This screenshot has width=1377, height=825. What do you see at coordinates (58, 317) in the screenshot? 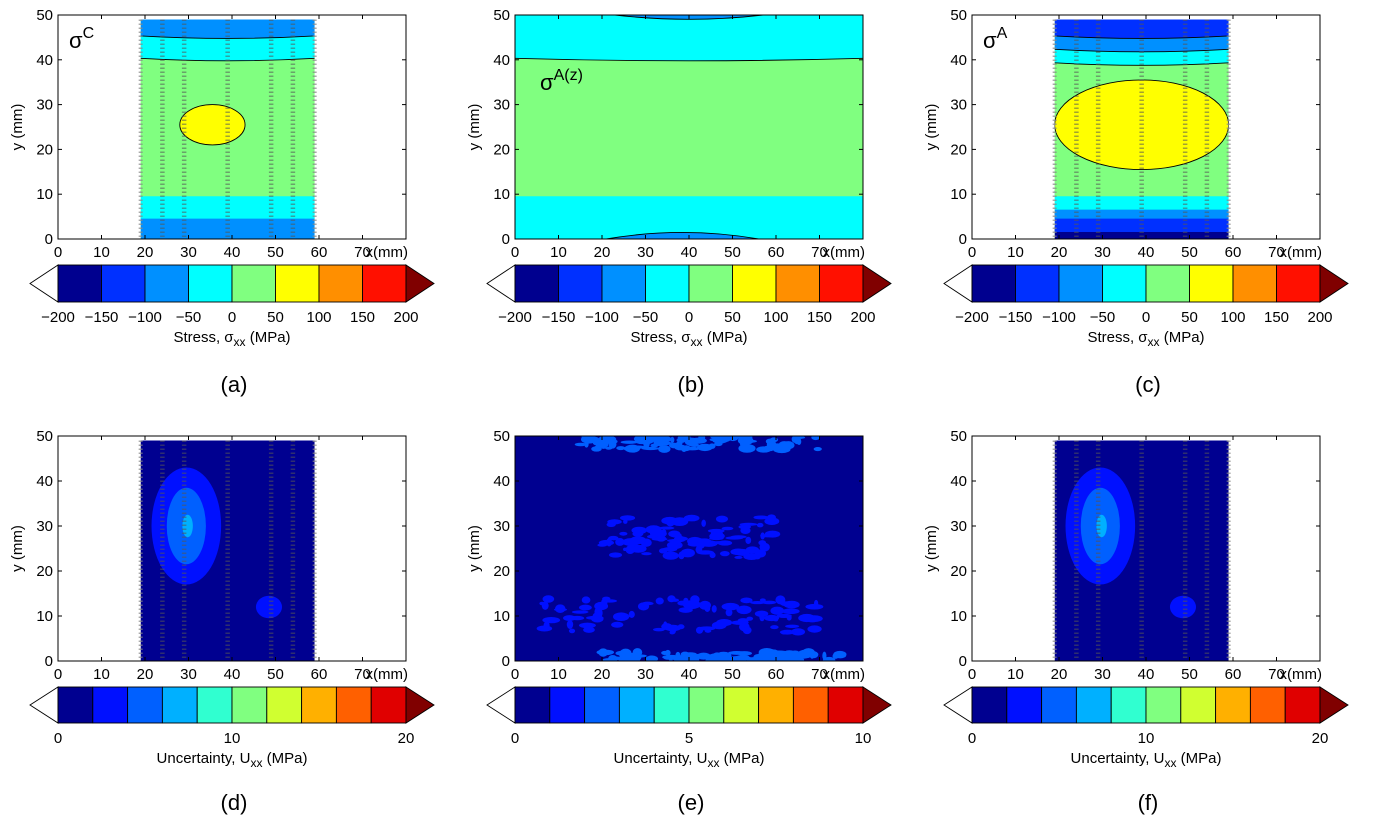
I see `colorbar-tick-label: −200` at bounding box center [58, 317].